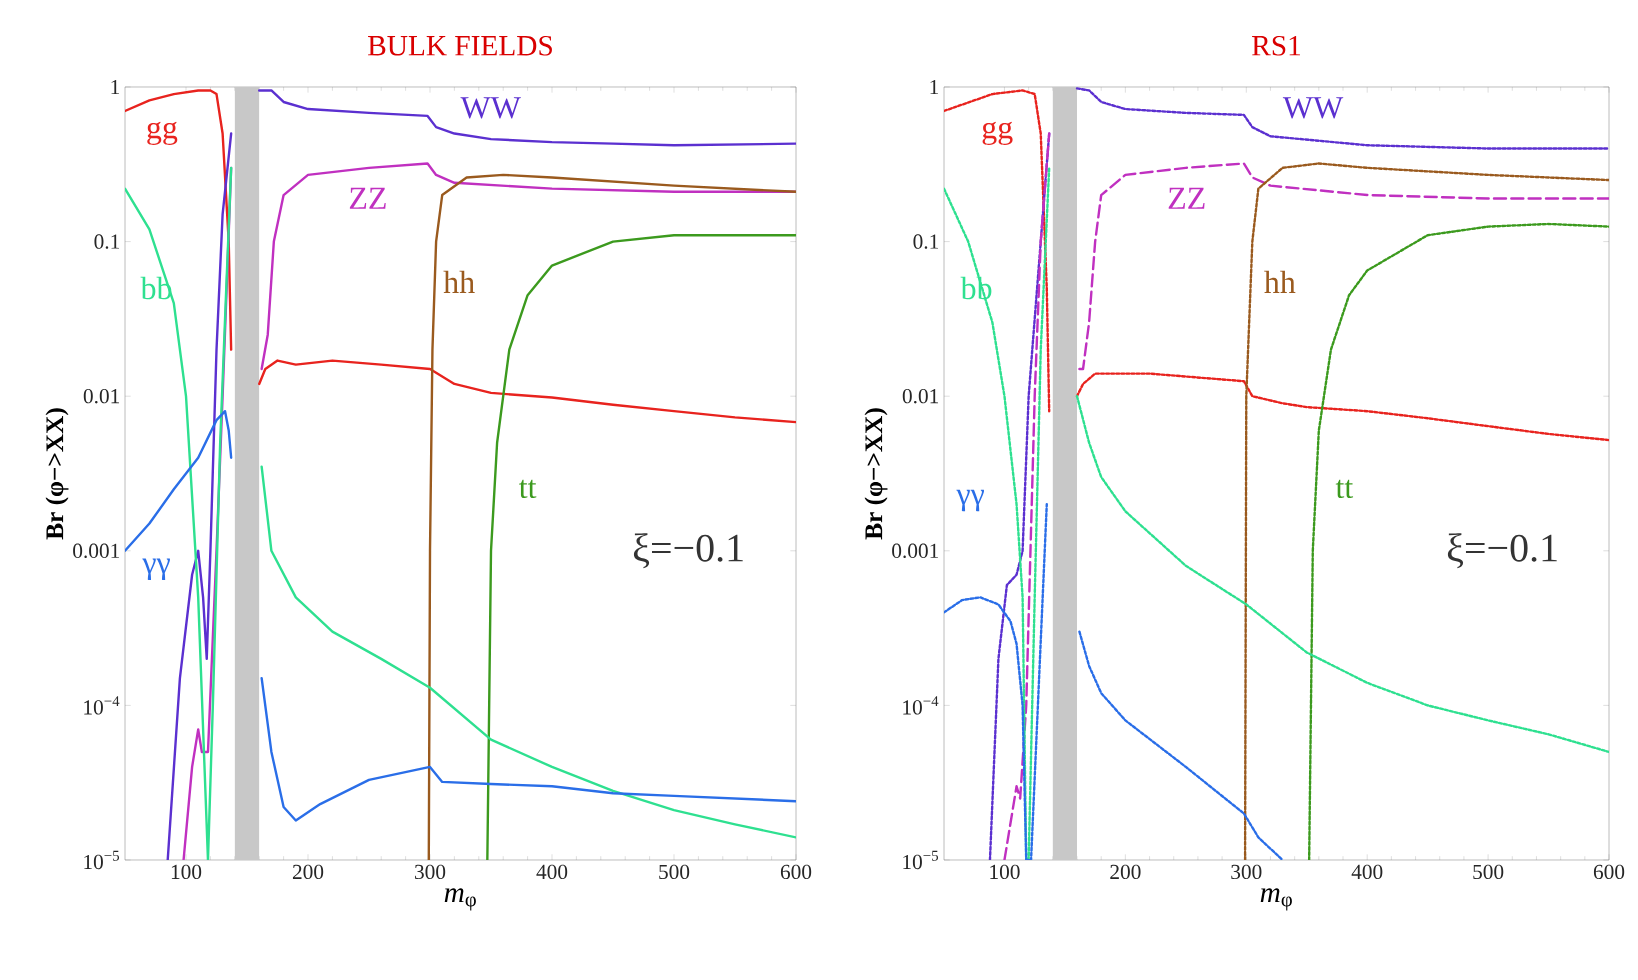  I want to click on chart-title: RS1, so click(1276, 45).